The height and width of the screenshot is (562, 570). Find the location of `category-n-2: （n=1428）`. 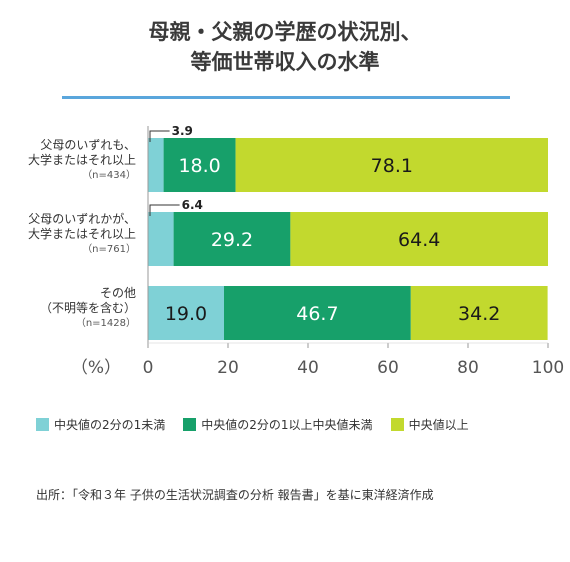

category-n-2: （n=1428） is located at coordinates (106, 323).